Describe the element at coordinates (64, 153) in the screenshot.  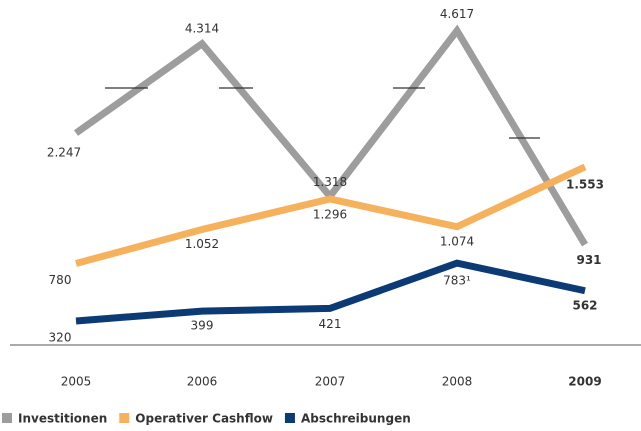
I see `value-label: 2.247` at that location.